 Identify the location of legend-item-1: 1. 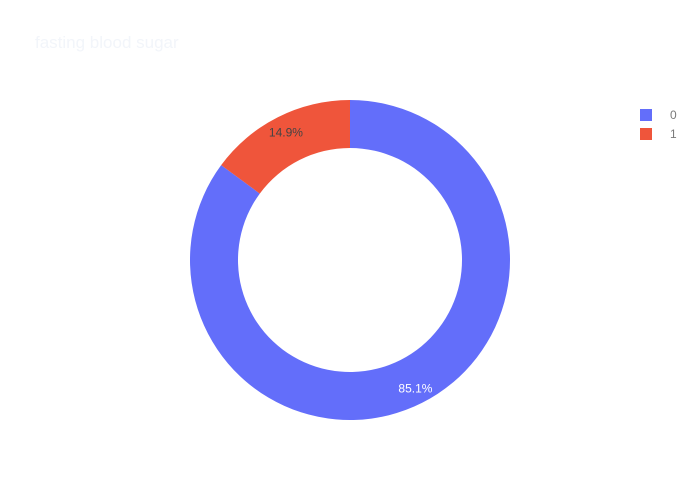
(658, 133).